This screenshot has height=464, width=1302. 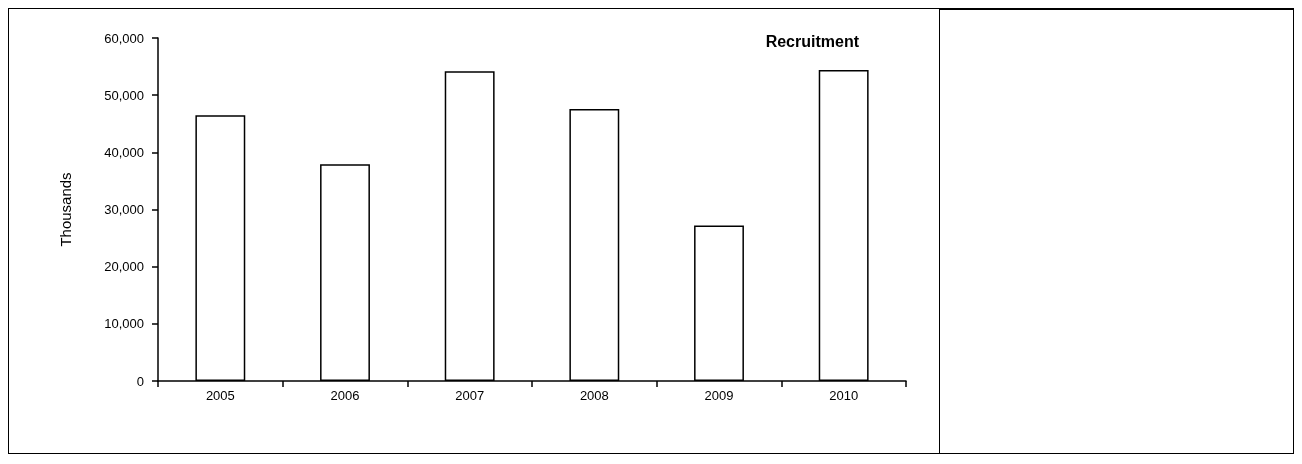 I want to click on y-tick-label: 10,000, so click(x=124, y=324).